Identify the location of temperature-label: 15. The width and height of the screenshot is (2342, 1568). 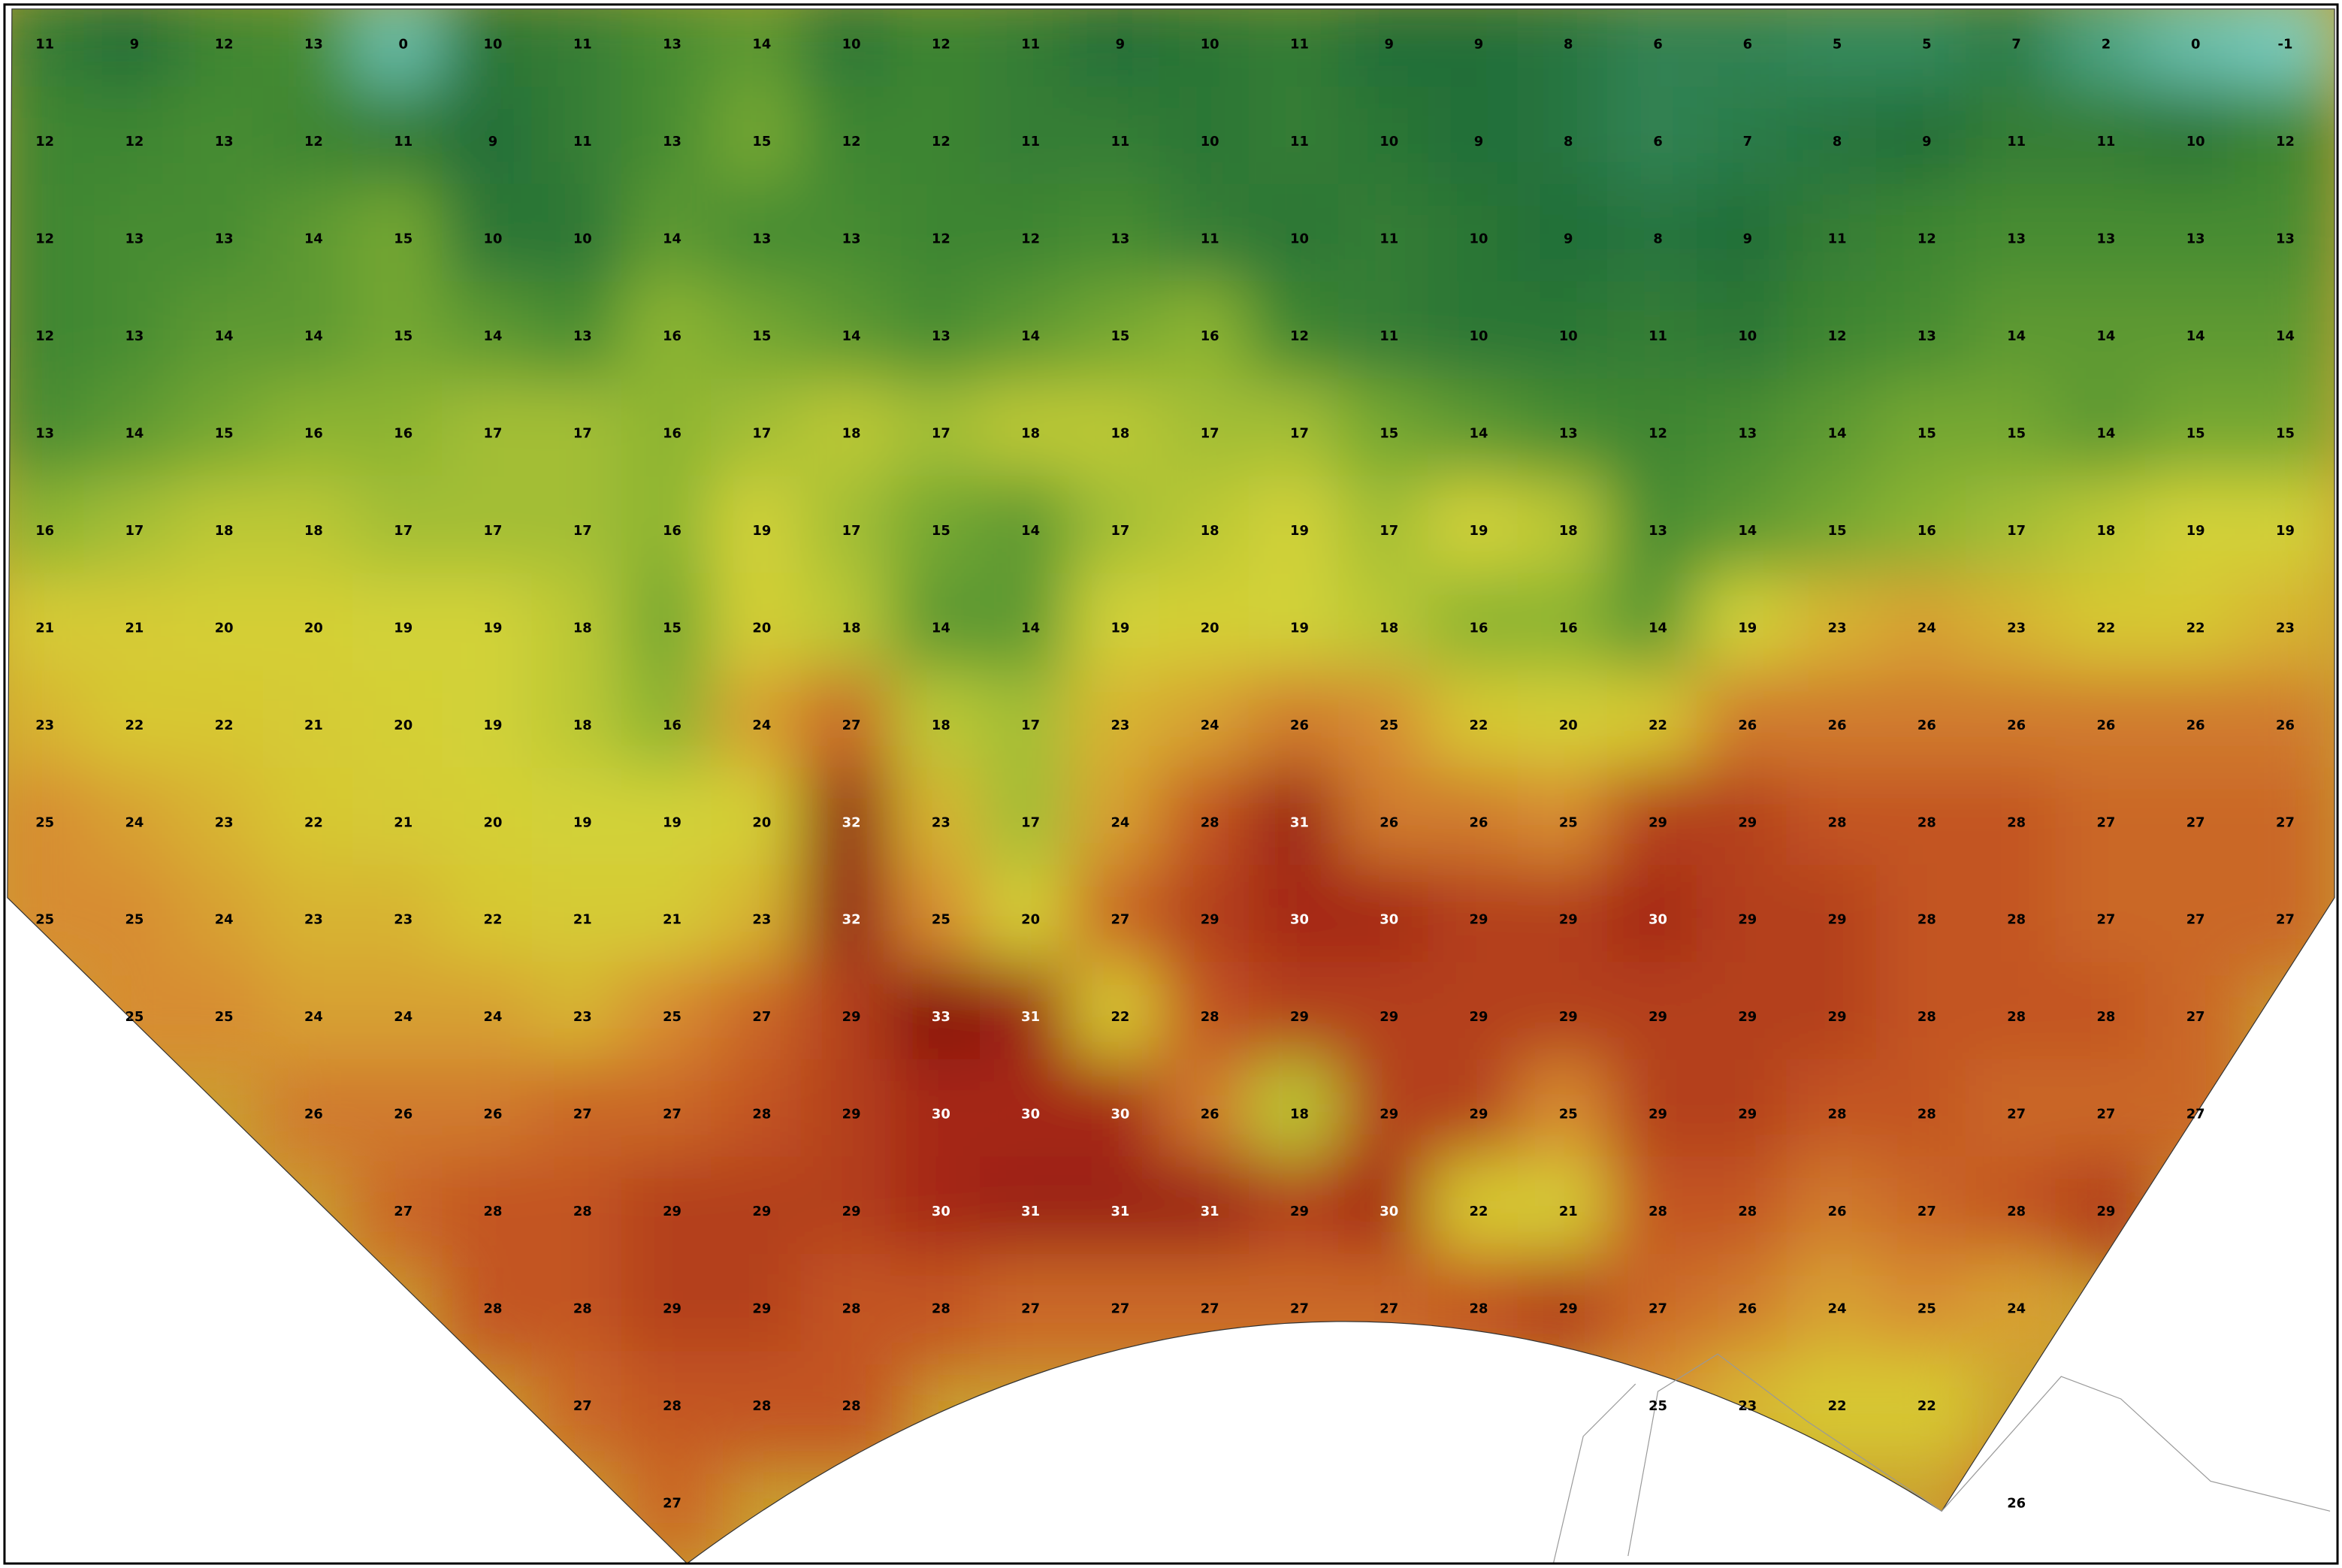
(2285, 433).